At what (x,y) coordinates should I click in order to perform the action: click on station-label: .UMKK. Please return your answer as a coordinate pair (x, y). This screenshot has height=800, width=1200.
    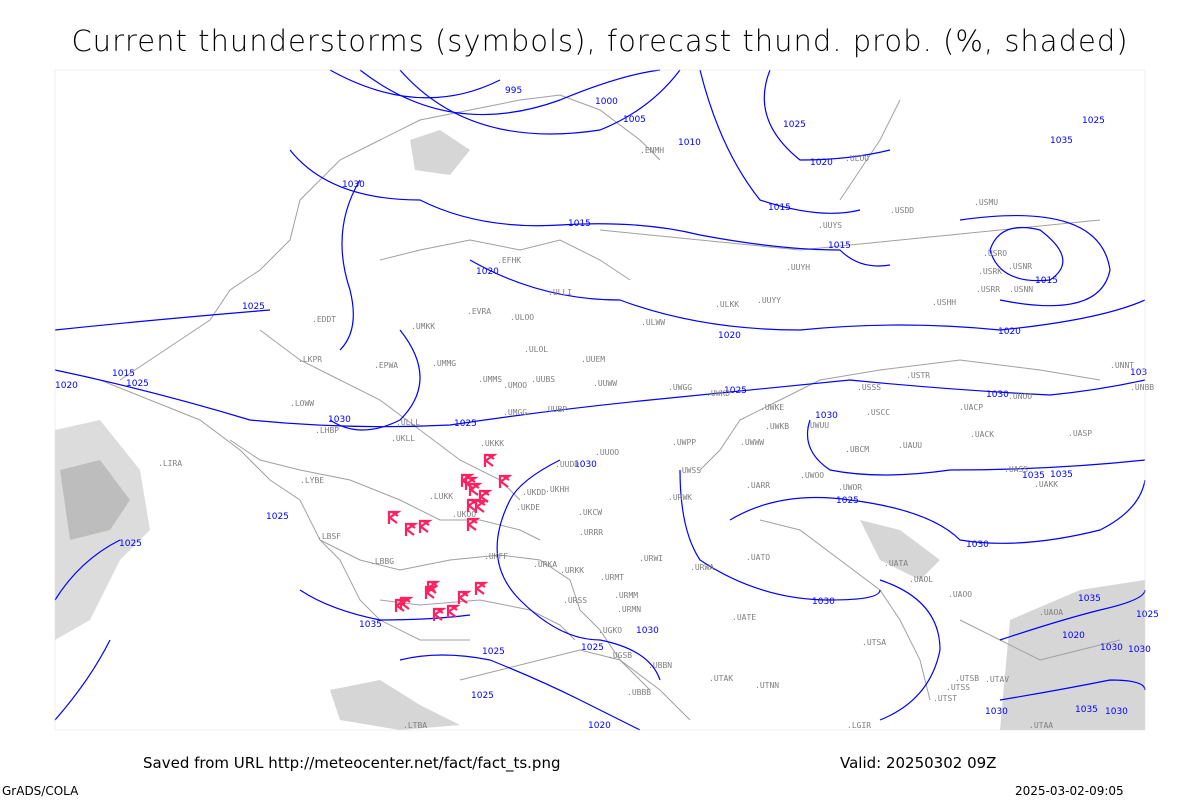
    Looking at the image, I should click on (423, 326).